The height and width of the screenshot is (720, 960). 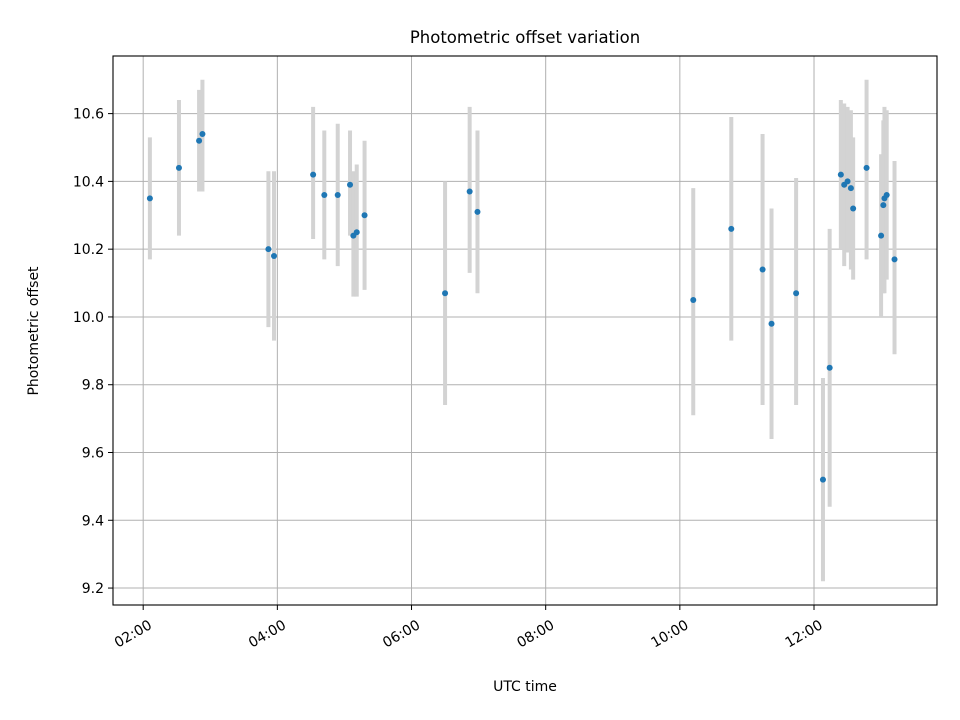 I want to click on y-tick-label: 9.2, so click(x=93, y=589).